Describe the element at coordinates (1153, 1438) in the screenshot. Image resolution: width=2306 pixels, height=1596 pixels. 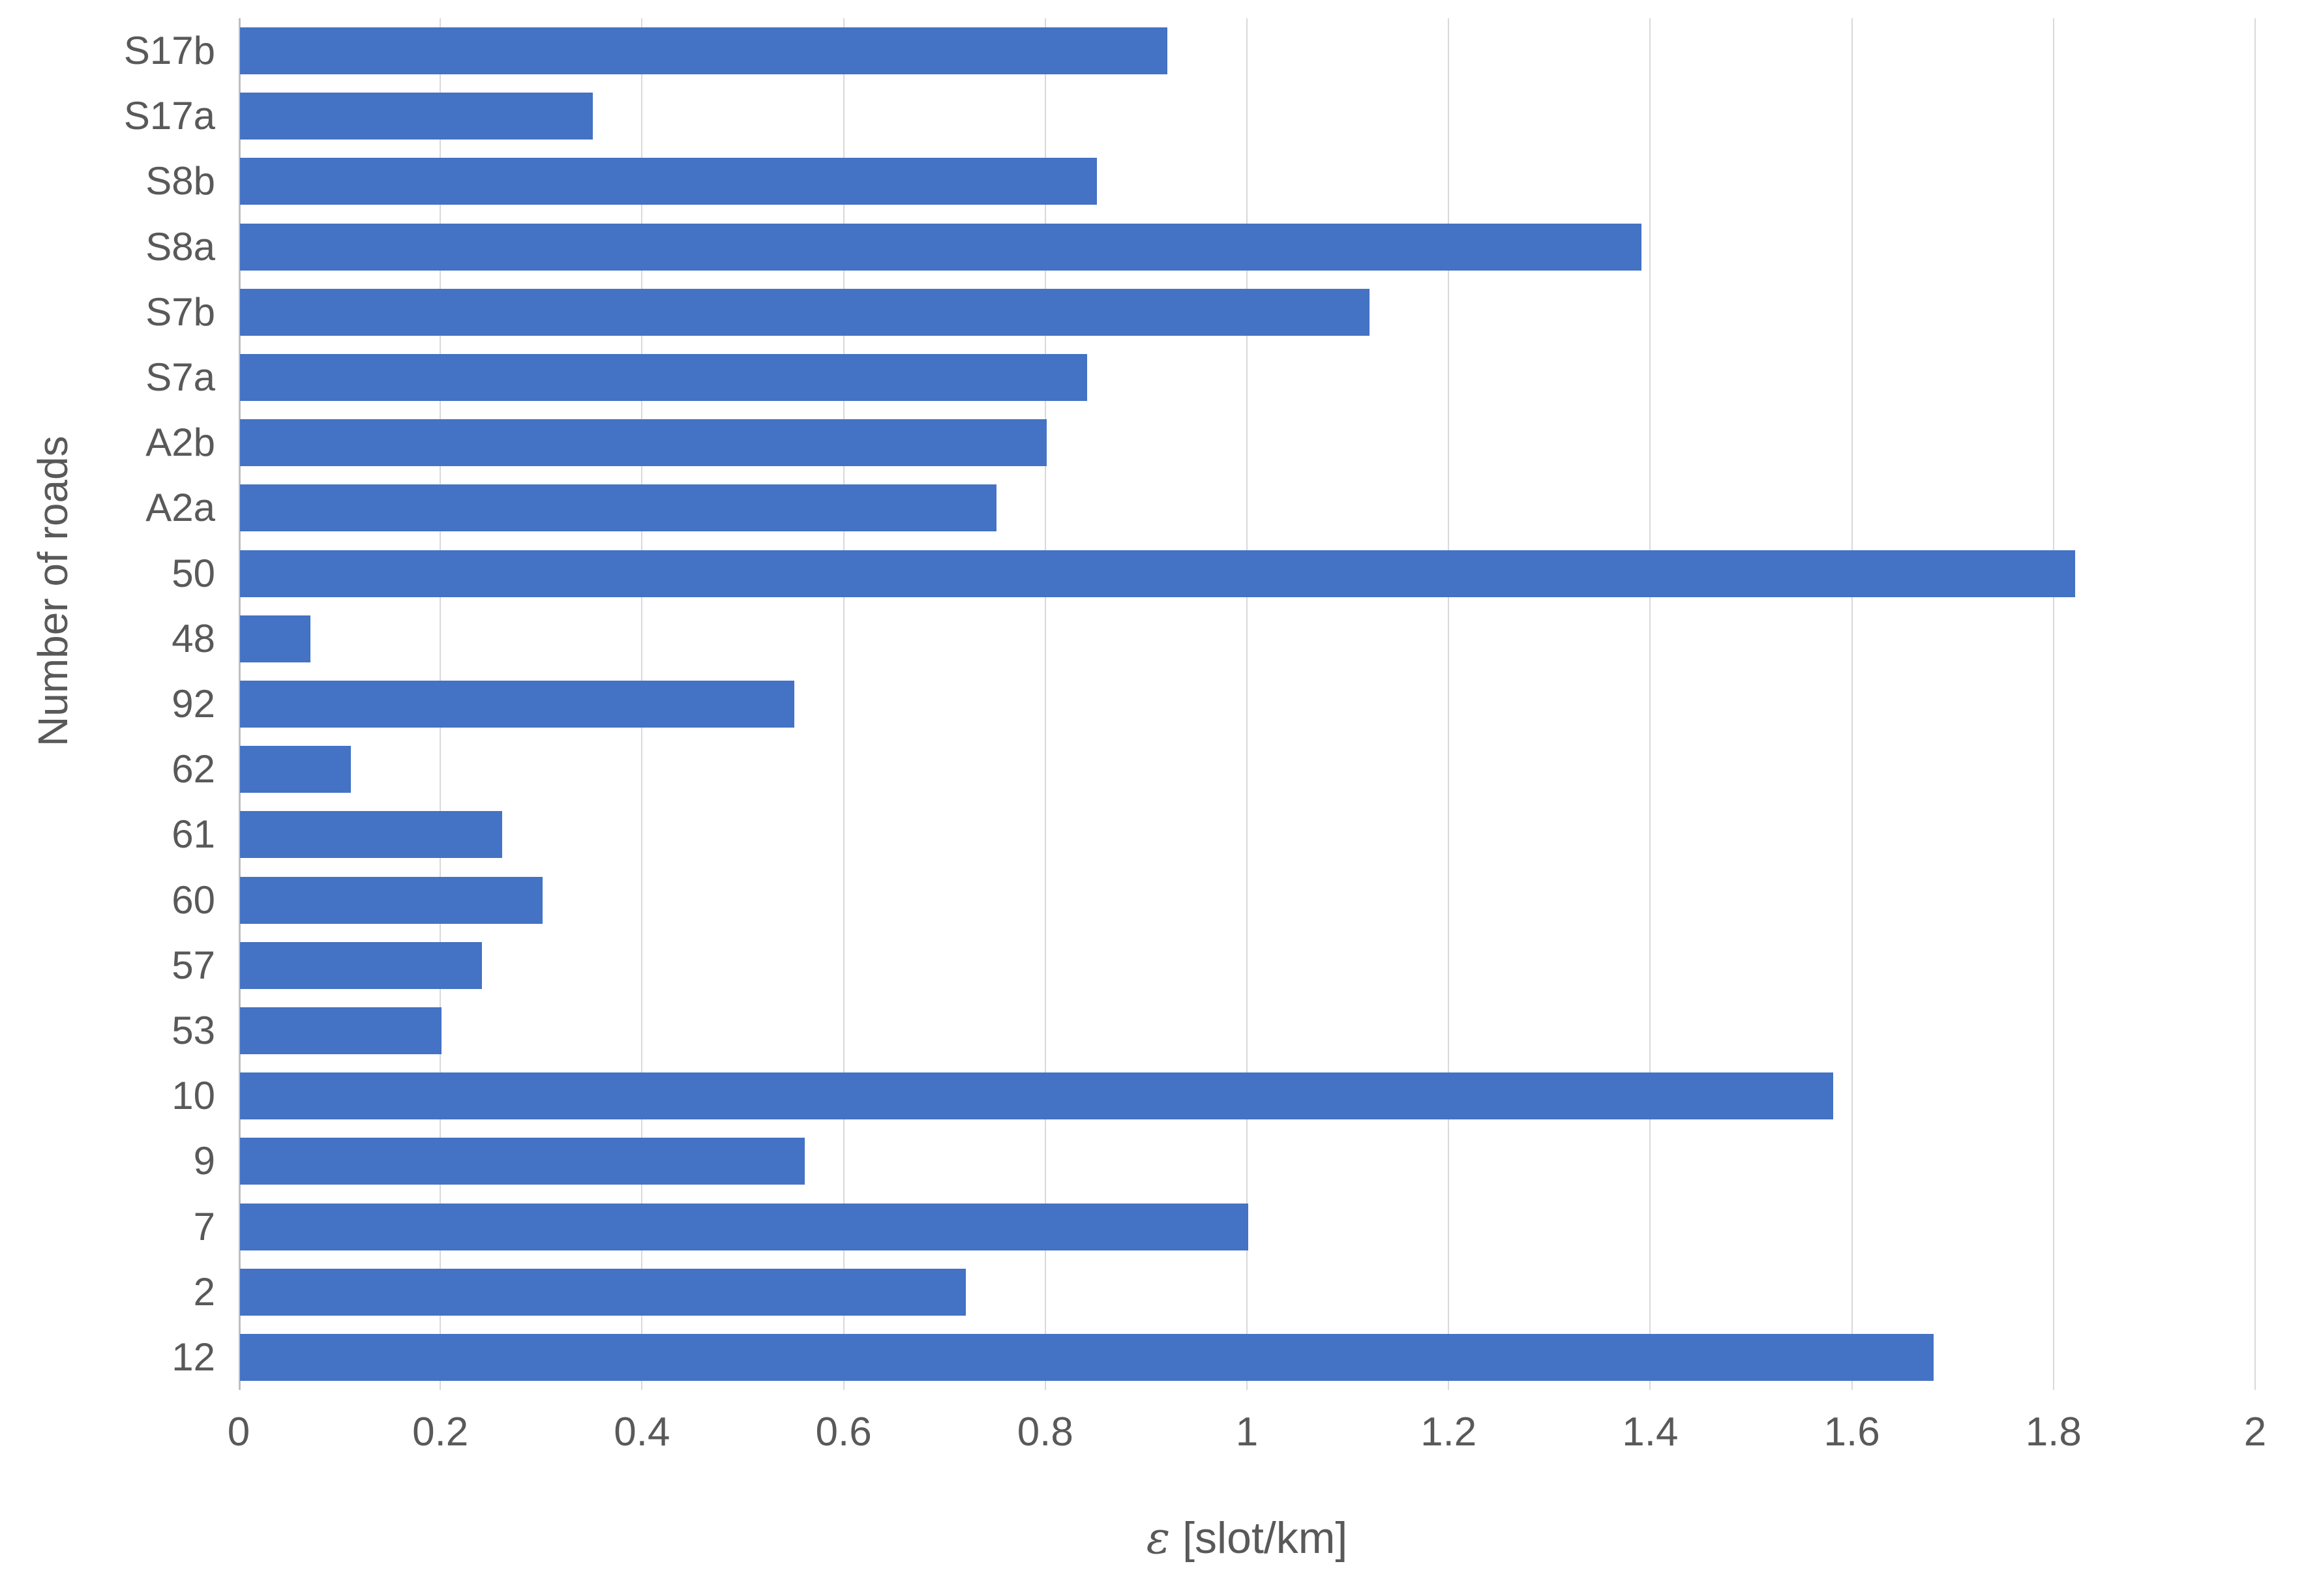
I see `x-axis-tick-labels: 0 0.2 0.4 0.6 0.8 1 1.2 1.4 1.6 1.8 2` at that location.